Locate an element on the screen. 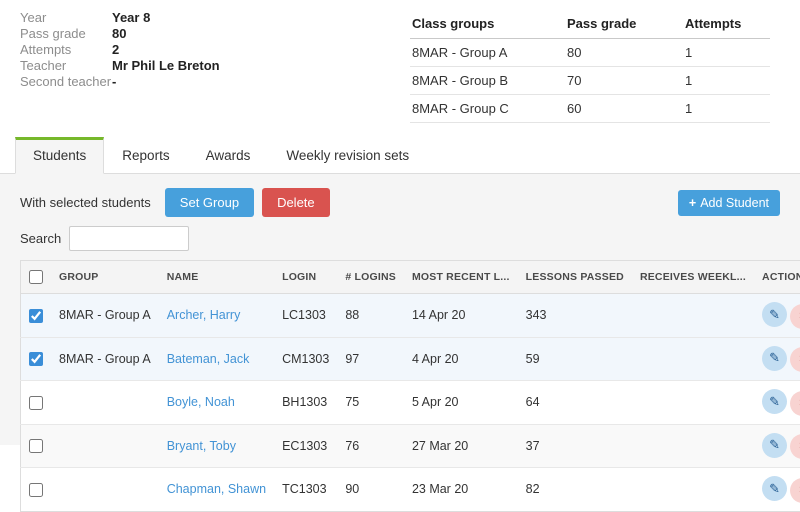 This screenshot has width=800, height=512. tab-awards: Awards is located at coordinates (228, 155).